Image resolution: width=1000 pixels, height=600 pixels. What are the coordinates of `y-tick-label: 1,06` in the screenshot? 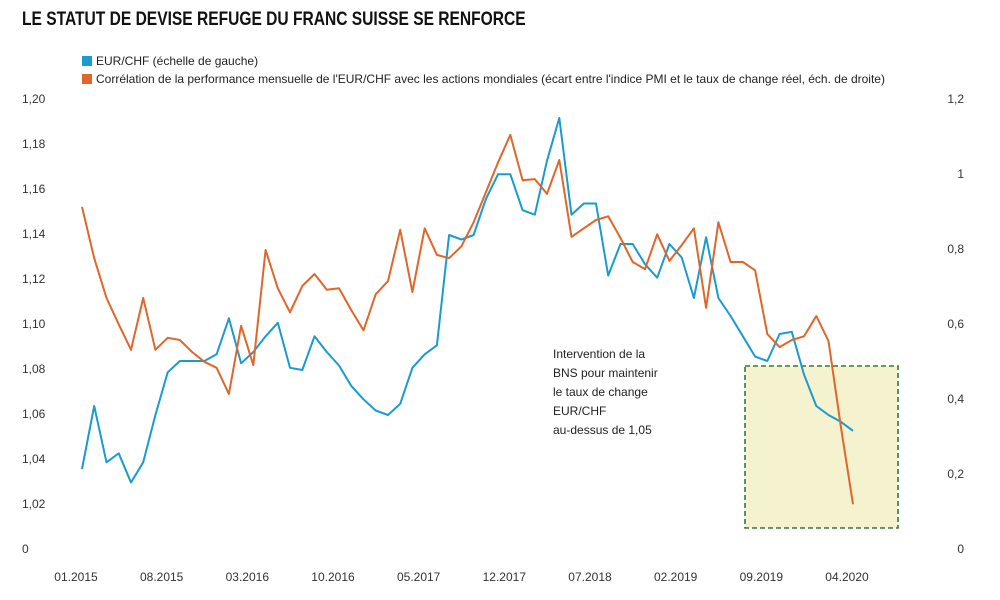 It's located at (34, 414).